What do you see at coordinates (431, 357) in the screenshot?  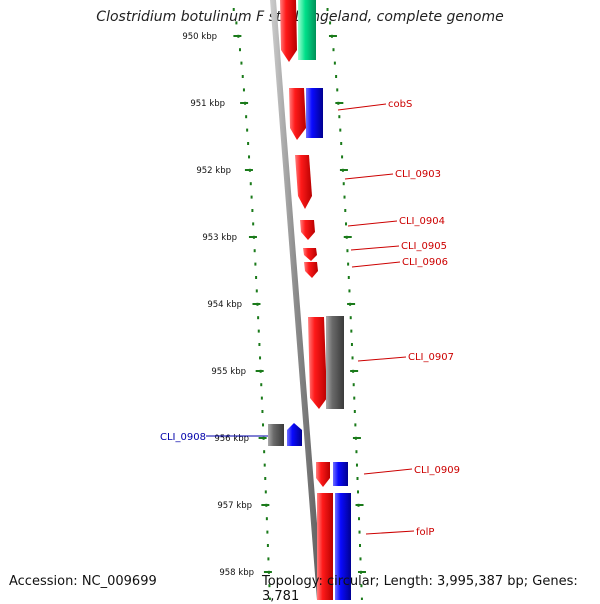 I see `gene-label-cli-0907: CLI_0907` at bounding box center [431, 357].